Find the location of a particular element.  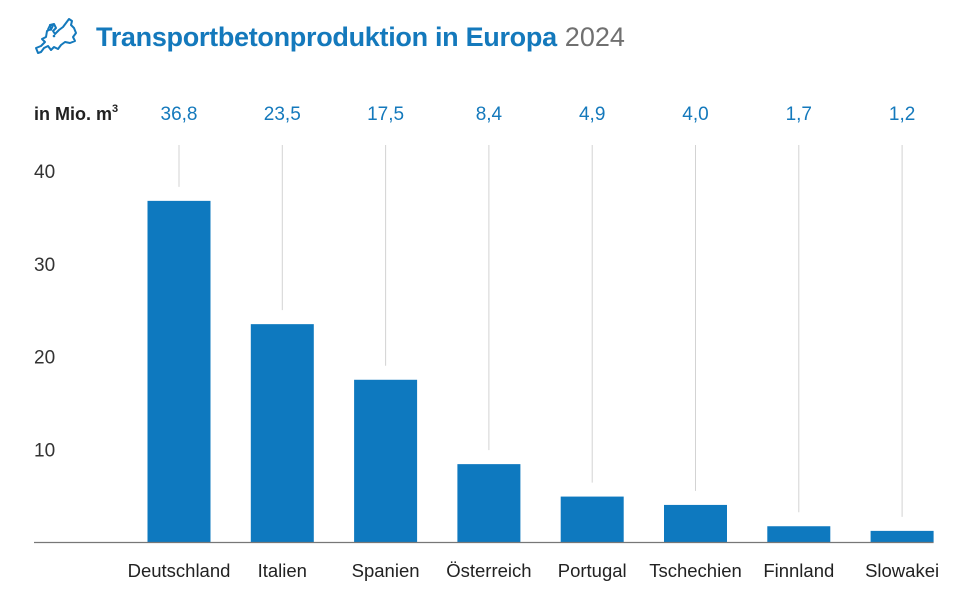

bar-deutschland is located at coordinates (179, 371).